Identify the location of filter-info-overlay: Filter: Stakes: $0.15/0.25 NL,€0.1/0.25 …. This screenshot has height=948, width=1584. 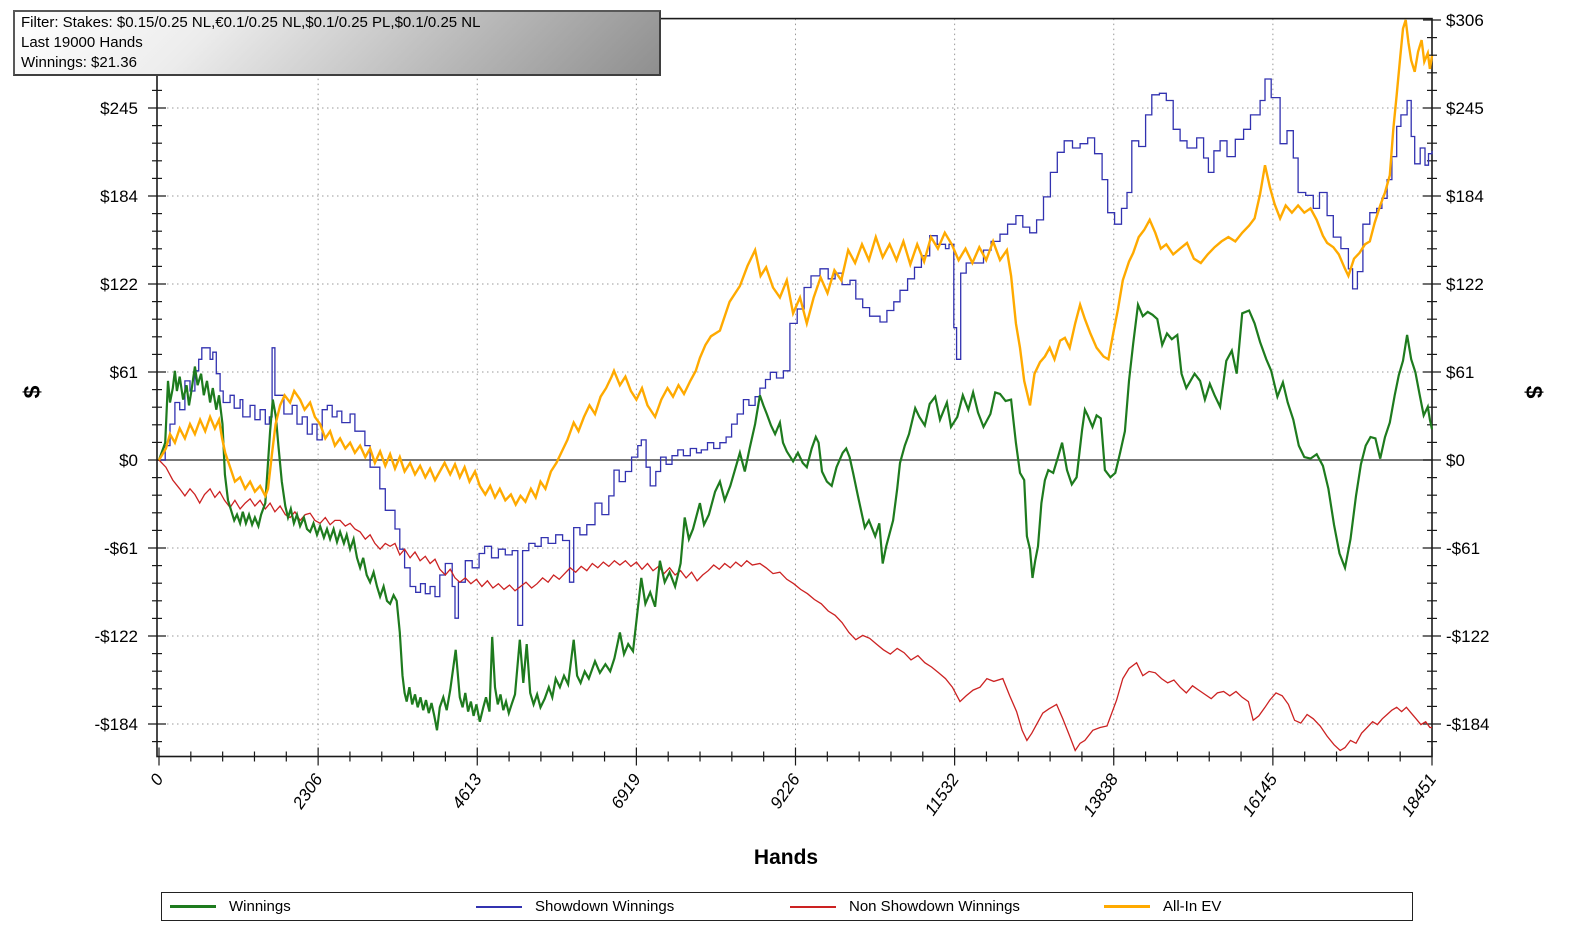
(337, 43).